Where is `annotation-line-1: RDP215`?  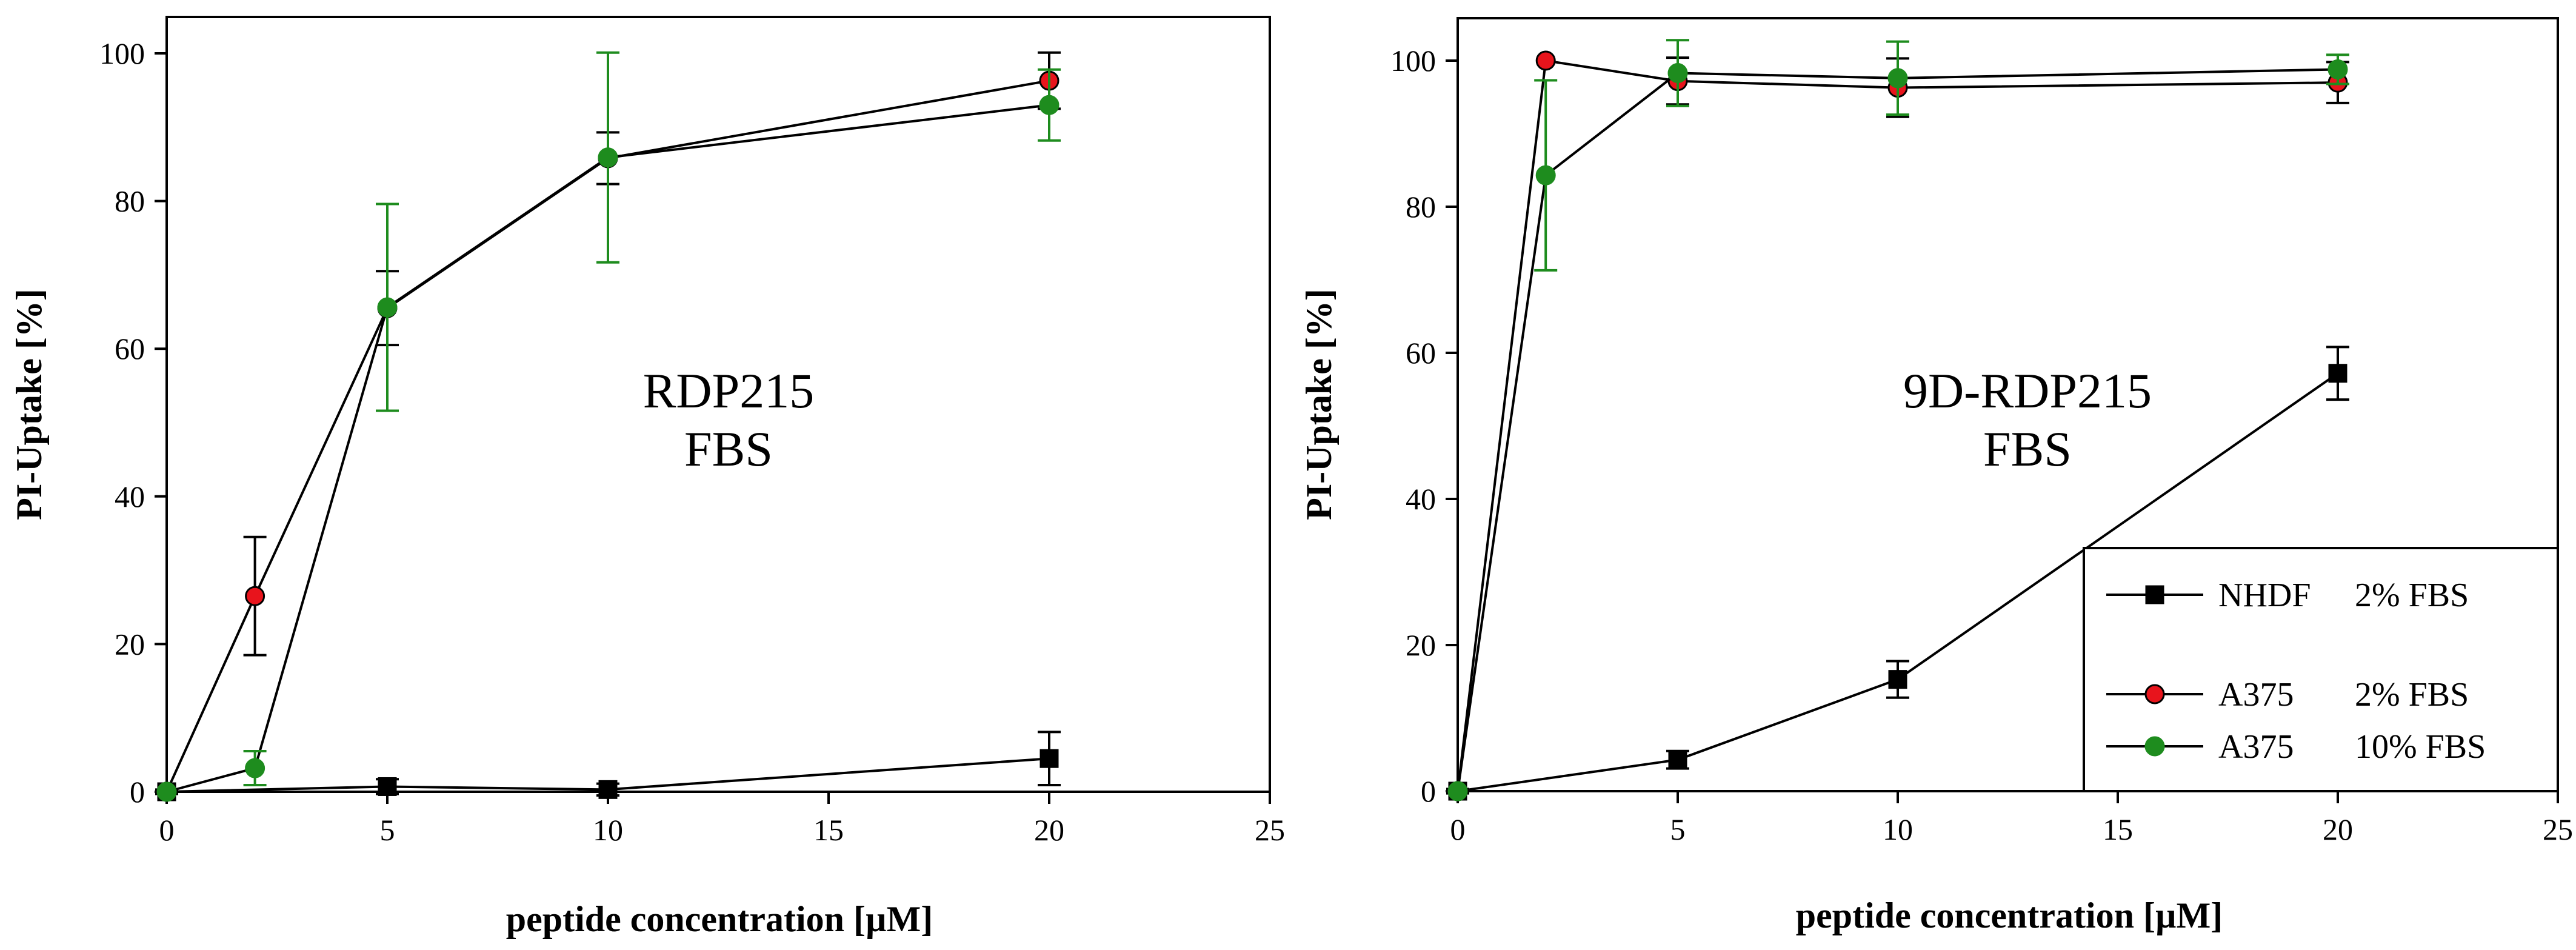 annotation-line-1: RDP215 is located at coordinates (729, 390).